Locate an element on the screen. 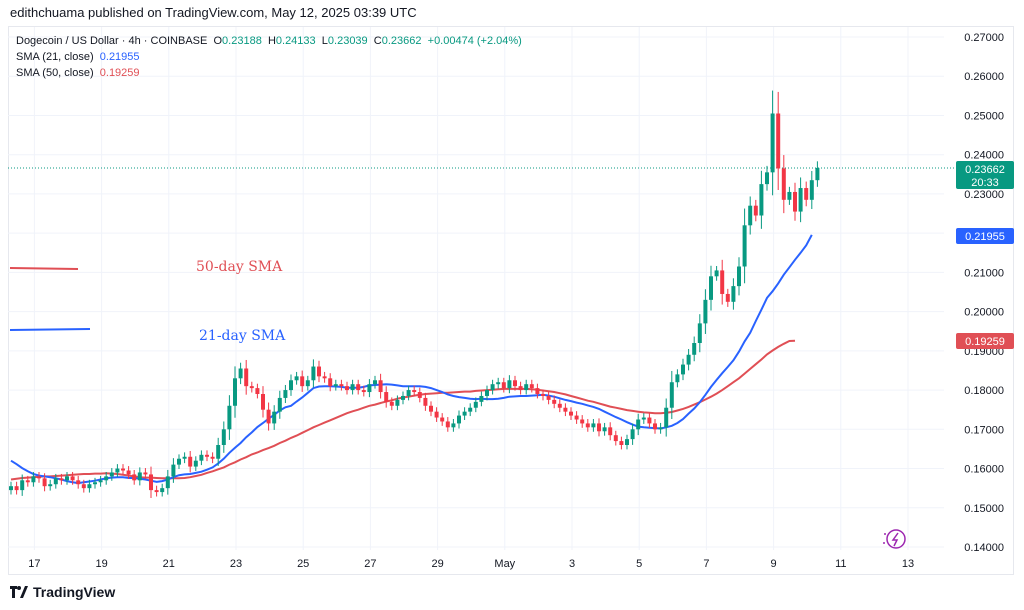  time-tick-label: 17 is located at coordinates (34, 564).